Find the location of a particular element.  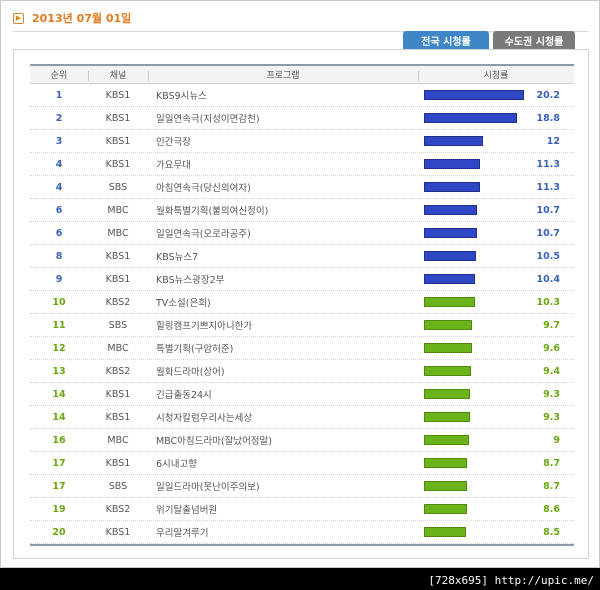

watermark: [728x695] http://upic.me/ is located at coordinates (511, 580).